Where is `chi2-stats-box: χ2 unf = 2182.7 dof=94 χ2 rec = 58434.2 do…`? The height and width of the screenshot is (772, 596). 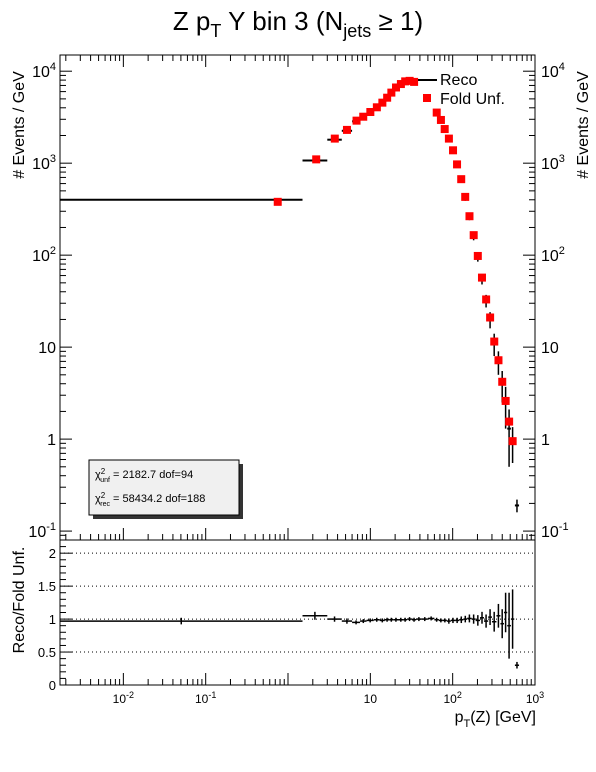 chi2-stats-box: χ2 unf = 2182.7 dof=94 χ2 rec = 58434.2 do… is located at coordinates (165, 489).